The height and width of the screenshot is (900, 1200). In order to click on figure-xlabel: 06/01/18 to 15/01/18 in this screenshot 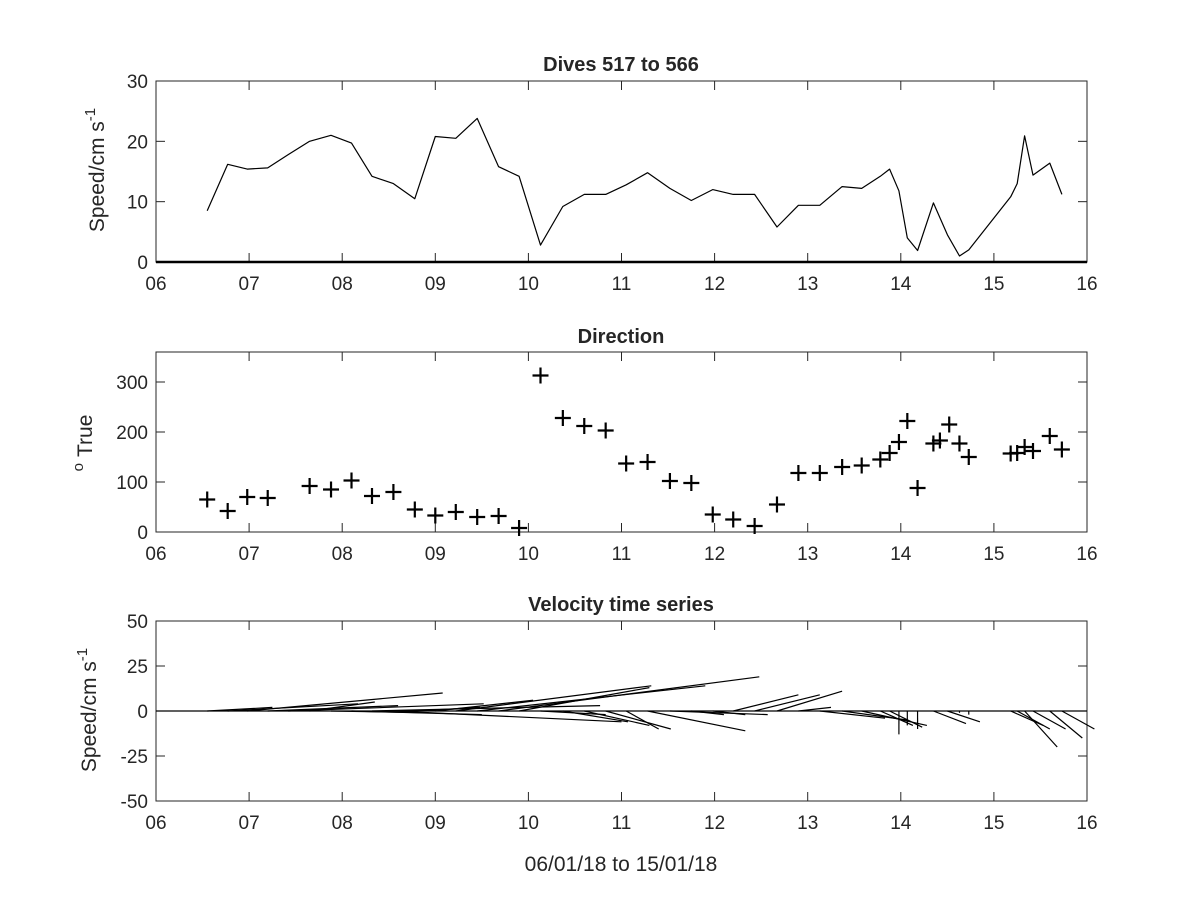, I will do `click(621, 864)`.